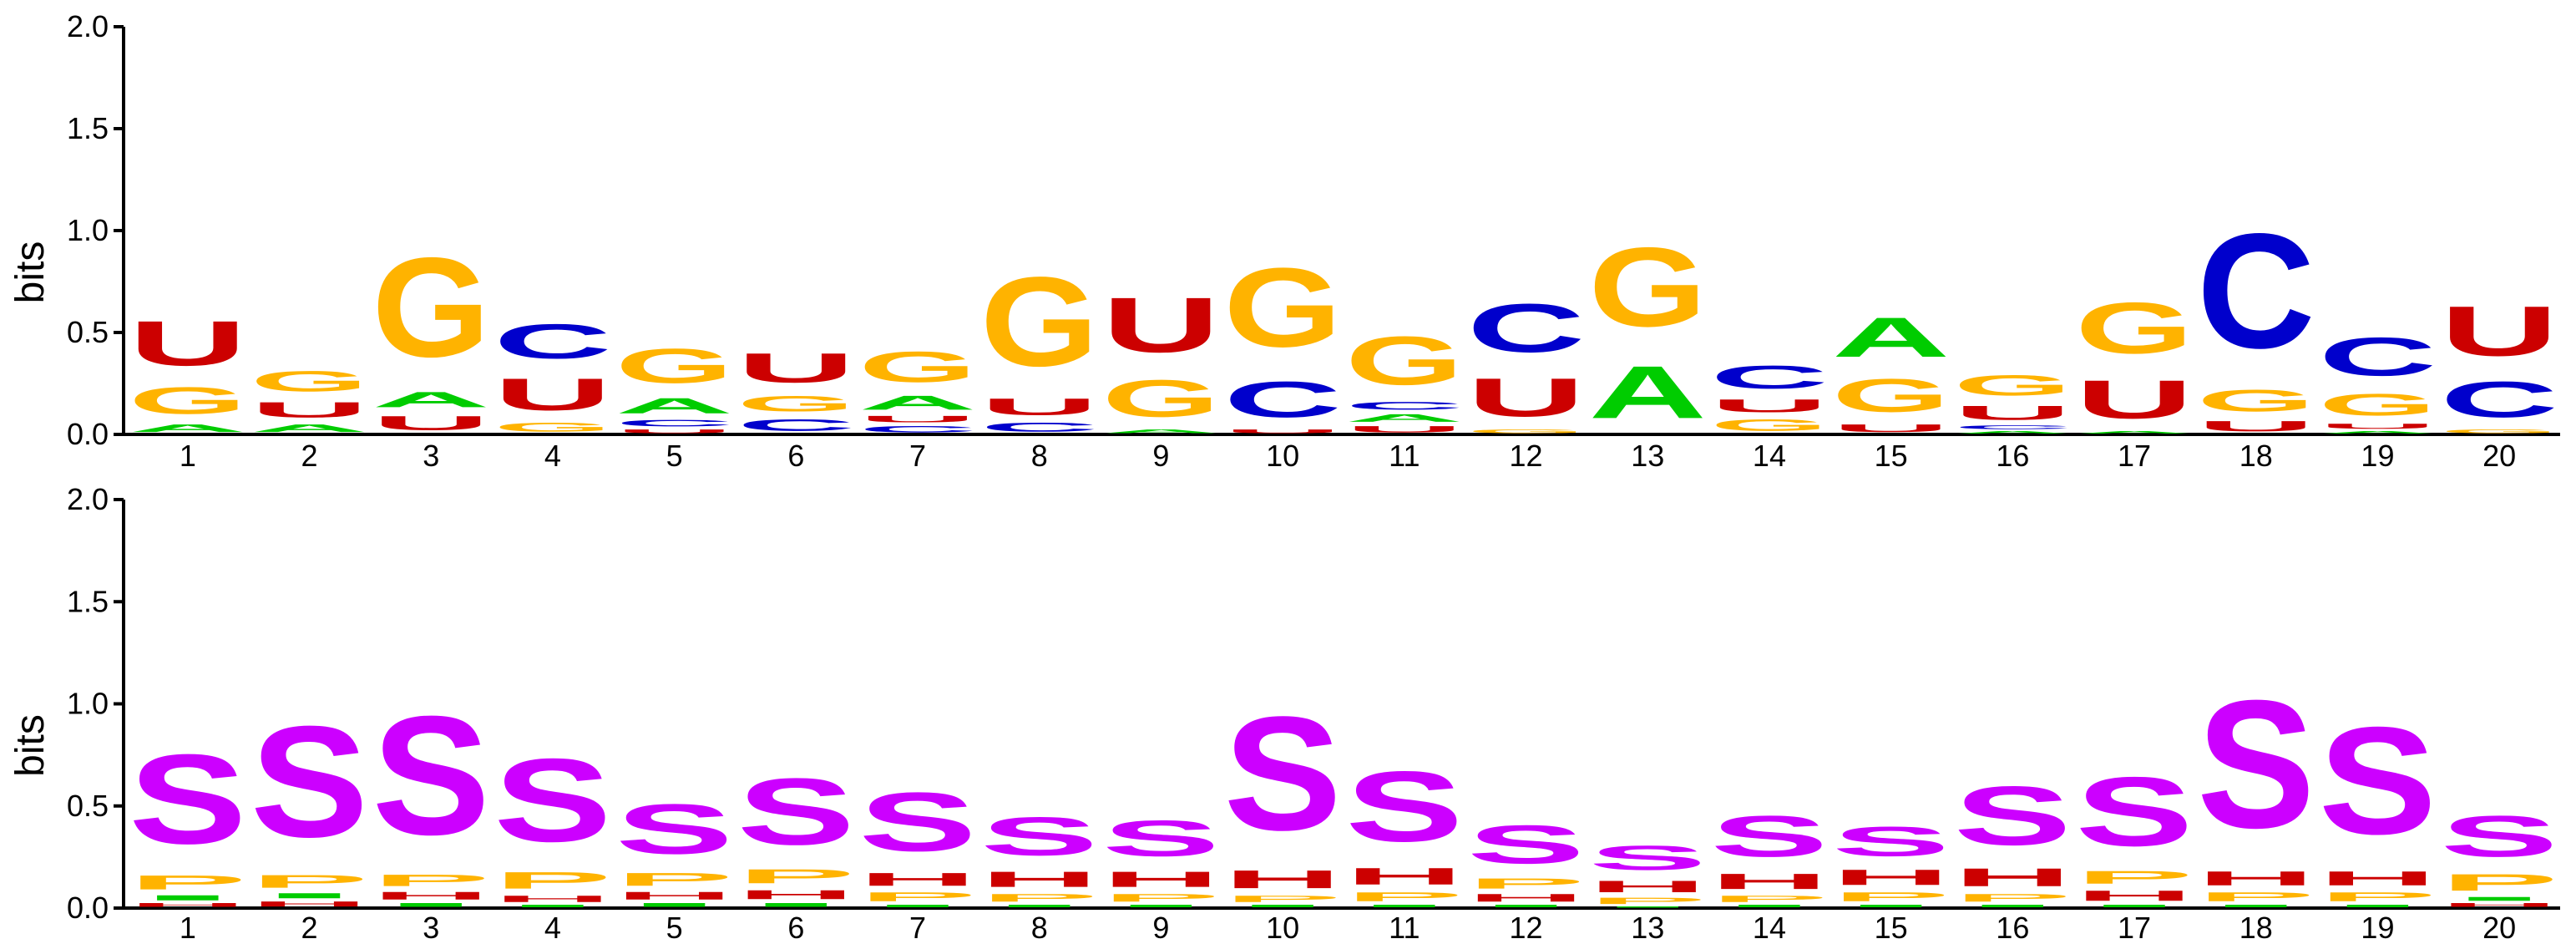 This screenshot has width=2576, height=944. What do you see at coordinates (431, 456) in the screenshot?
I see `x-tick-label: 3` at bounding box center [431, 456].